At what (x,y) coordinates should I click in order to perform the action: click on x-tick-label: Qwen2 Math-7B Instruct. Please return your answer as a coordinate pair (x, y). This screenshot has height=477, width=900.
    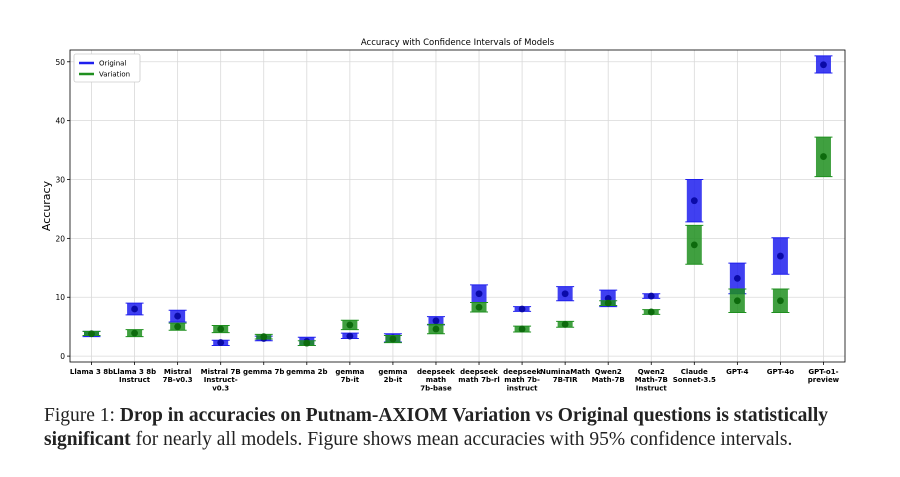
    Looking at the image, I should click on (651, 380).